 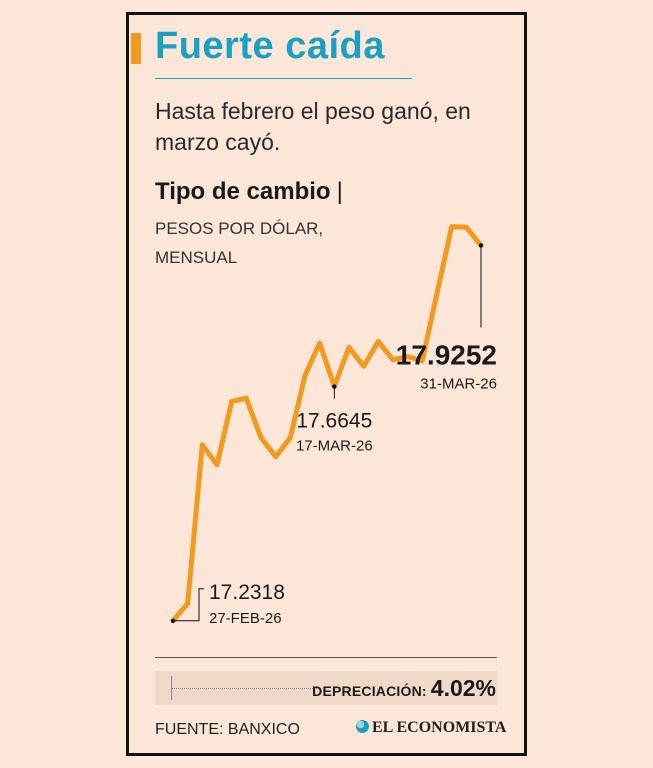 I want to click on brand-name: EL ECONOMISTA, so click(x=439, y=727).